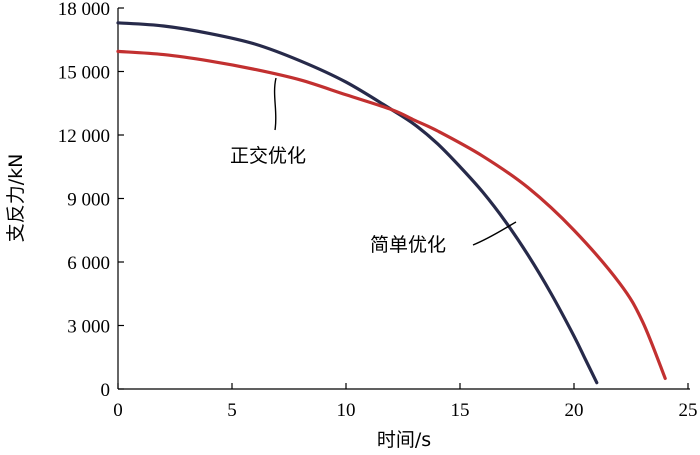 This screenshot has width=700, height=455. What do you see at coordinates (574, 410) in the screenshot?
I see `x-tick-label: 20` at bounding box center [574, 410].